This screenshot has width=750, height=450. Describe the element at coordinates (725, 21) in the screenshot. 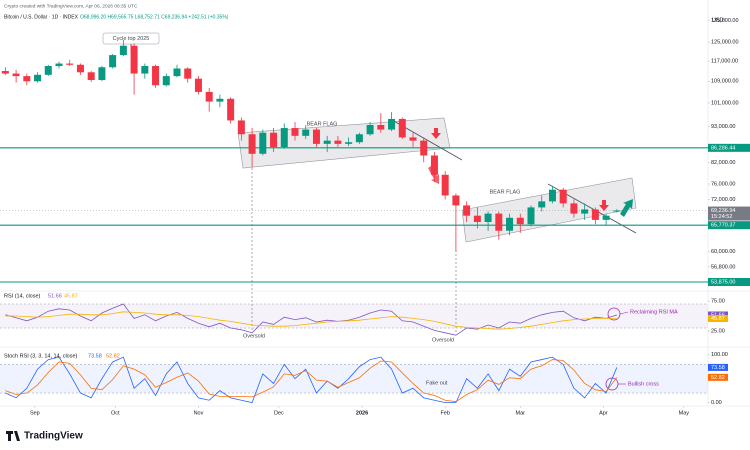

I see `y-tick-label: 135,000.00` at that location.